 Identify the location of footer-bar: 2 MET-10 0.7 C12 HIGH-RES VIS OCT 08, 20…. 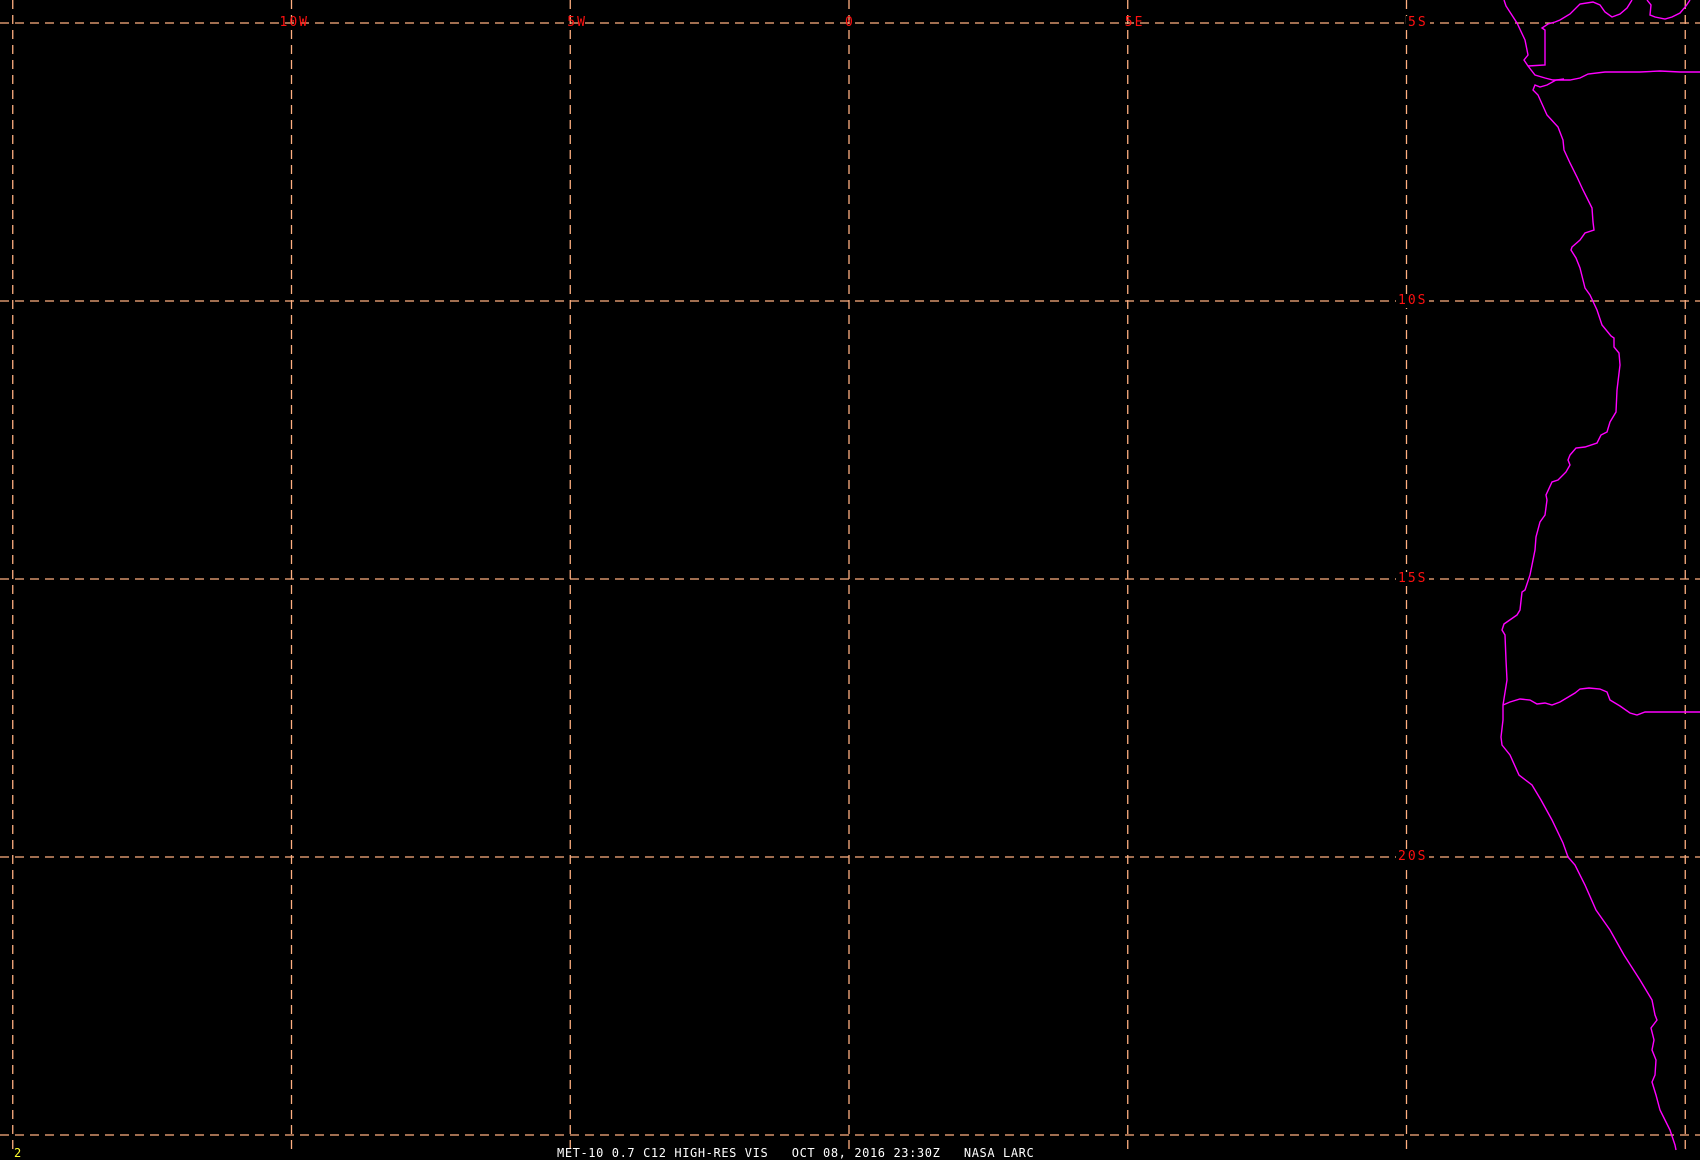
(850, 1153).